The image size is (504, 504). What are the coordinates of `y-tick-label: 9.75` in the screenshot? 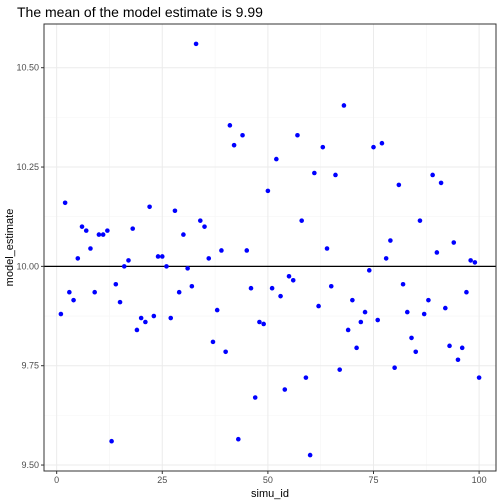 It's located at (30, 366).